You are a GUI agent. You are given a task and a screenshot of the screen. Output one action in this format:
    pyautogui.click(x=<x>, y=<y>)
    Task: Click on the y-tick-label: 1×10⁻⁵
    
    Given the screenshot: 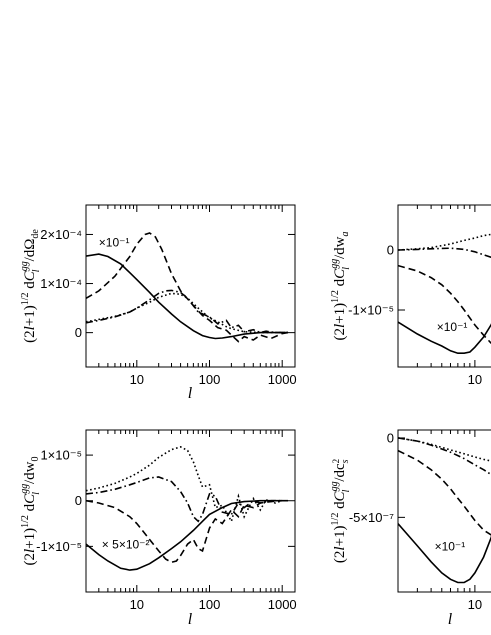 What is the action you would take?
    pyautogui.click(x=61, y=455)
    